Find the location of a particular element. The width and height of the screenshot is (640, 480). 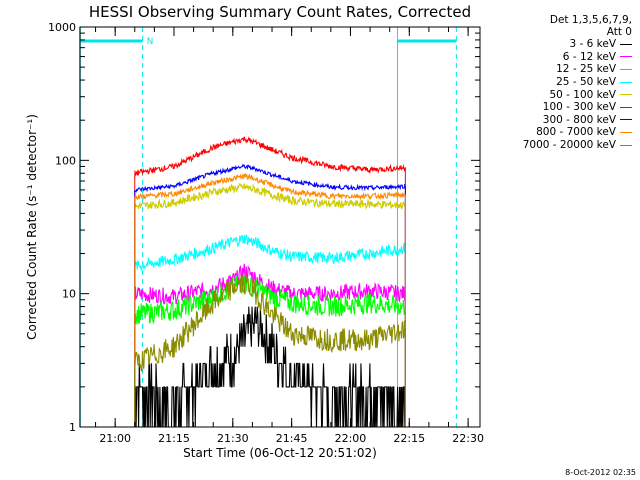

legend-header-1: Det 1,3,5,6,7,9, is located at coordinates (590, 20).